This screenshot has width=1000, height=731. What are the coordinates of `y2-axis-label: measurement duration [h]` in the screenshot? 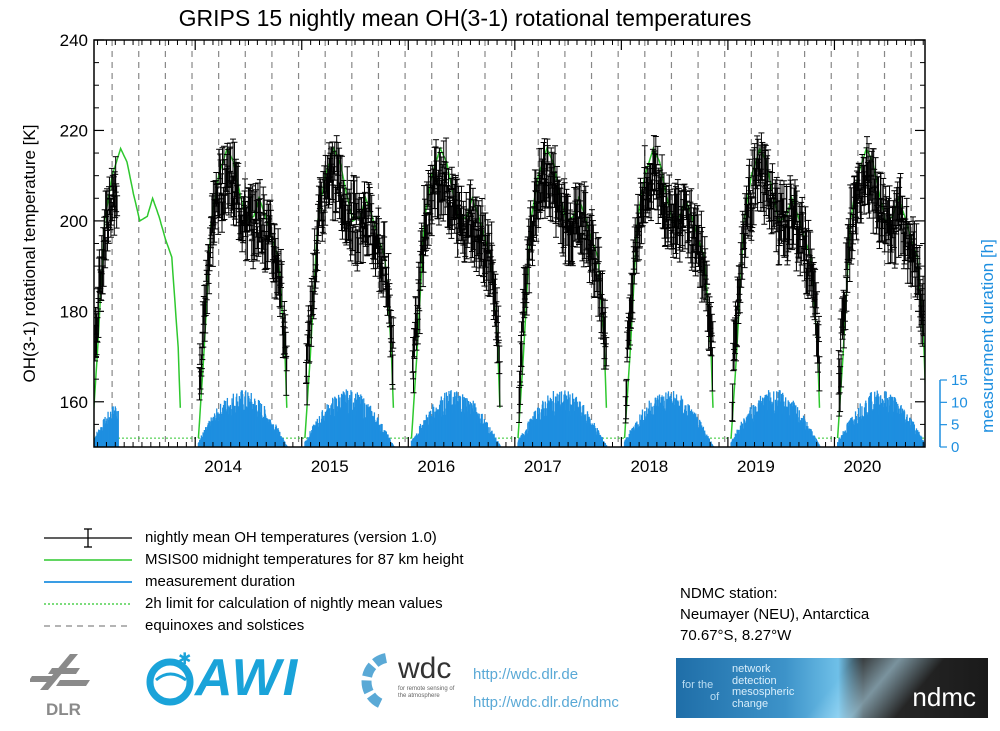 It's located at (987, 336).